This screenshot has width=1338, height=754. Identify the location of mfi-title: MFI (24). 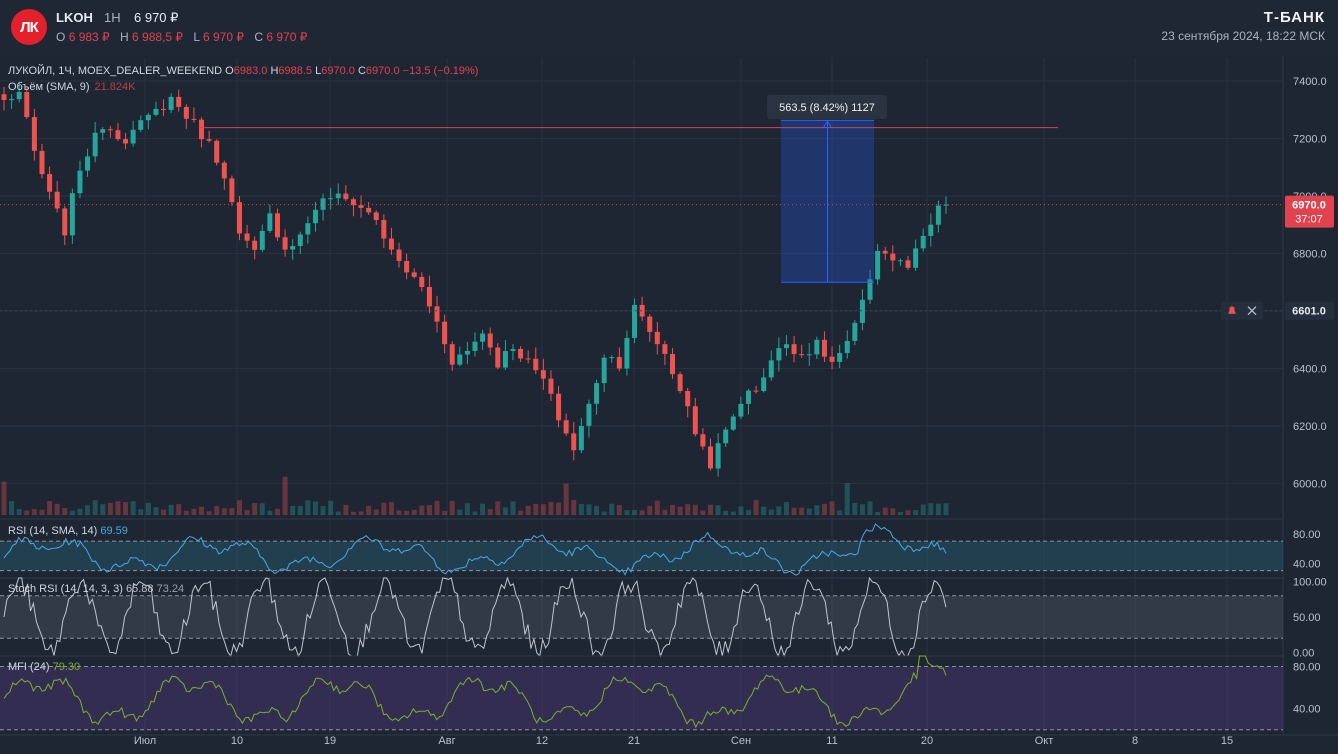
(29, 667).